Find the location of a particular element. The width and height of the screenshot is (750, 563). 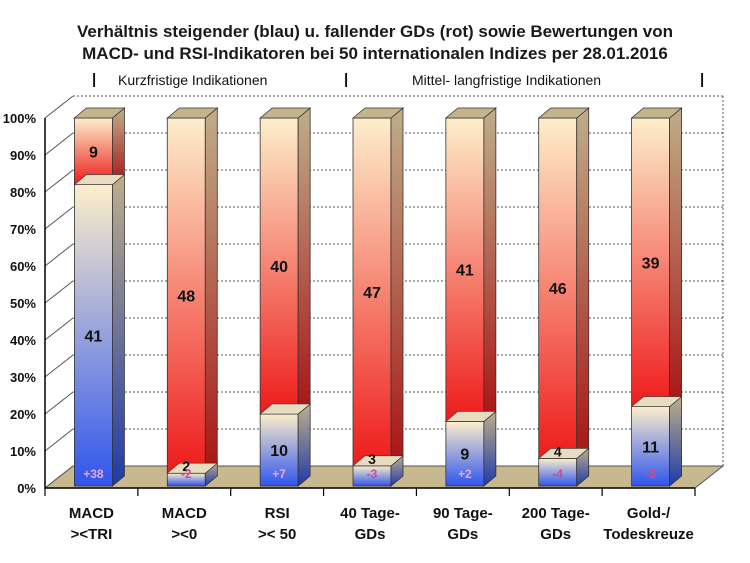

y-tick-label: 70% is located at coordinates (23, 229).